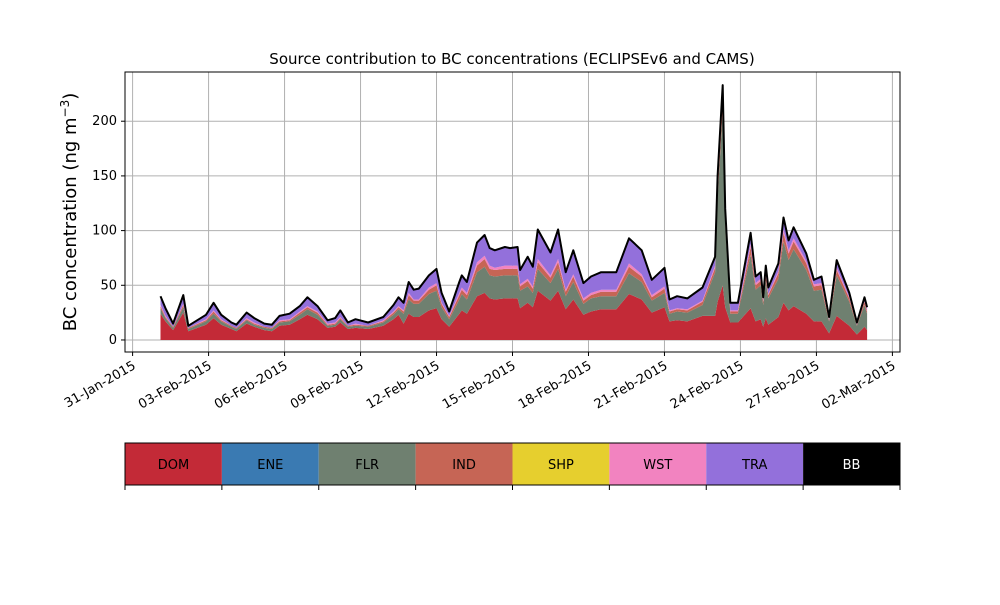  I want to click on x-tick-label: 24-Feb-2015, so click(707, 385).